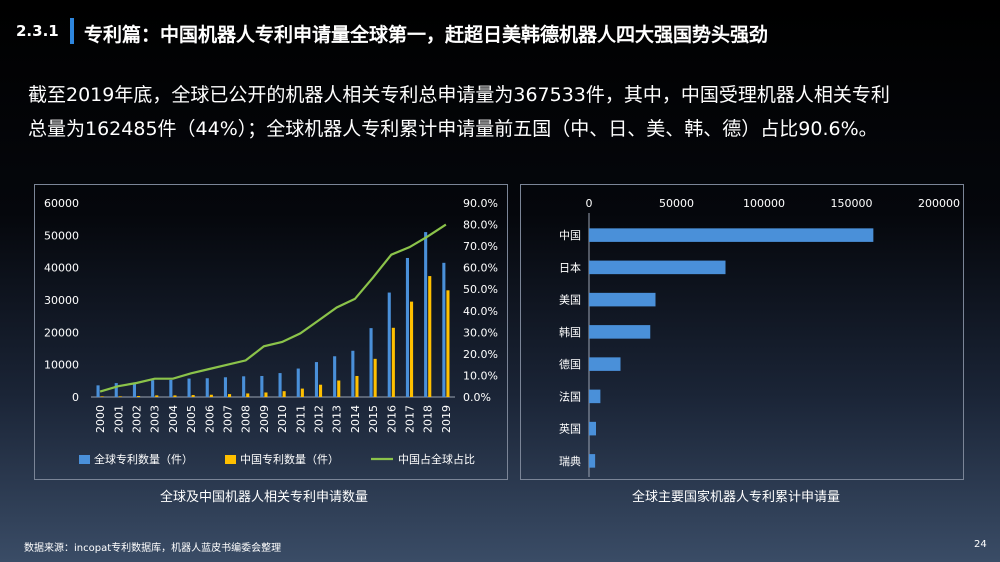 The width and height of the screenshot is (1000, 562). What do you see at coordinates (289, 459) in the screenshot?
I see `legend-label-china: 中国专利数量（件）` at bounding box center [289, 459].